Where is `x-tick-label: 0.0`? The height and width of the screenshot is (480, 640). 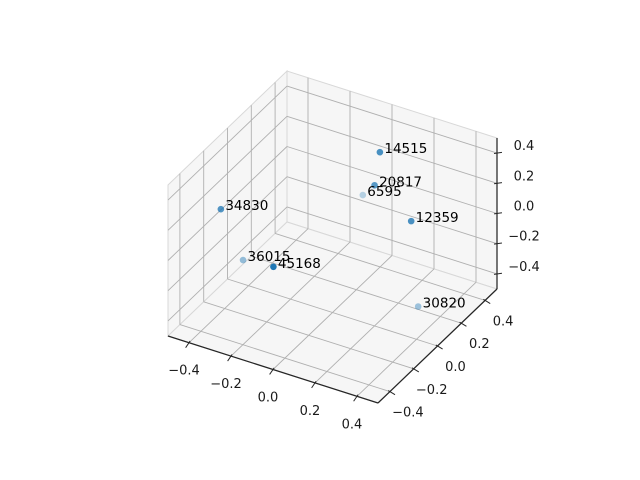
x-tick-label: 0.0 is located at coordinates (268, 398).